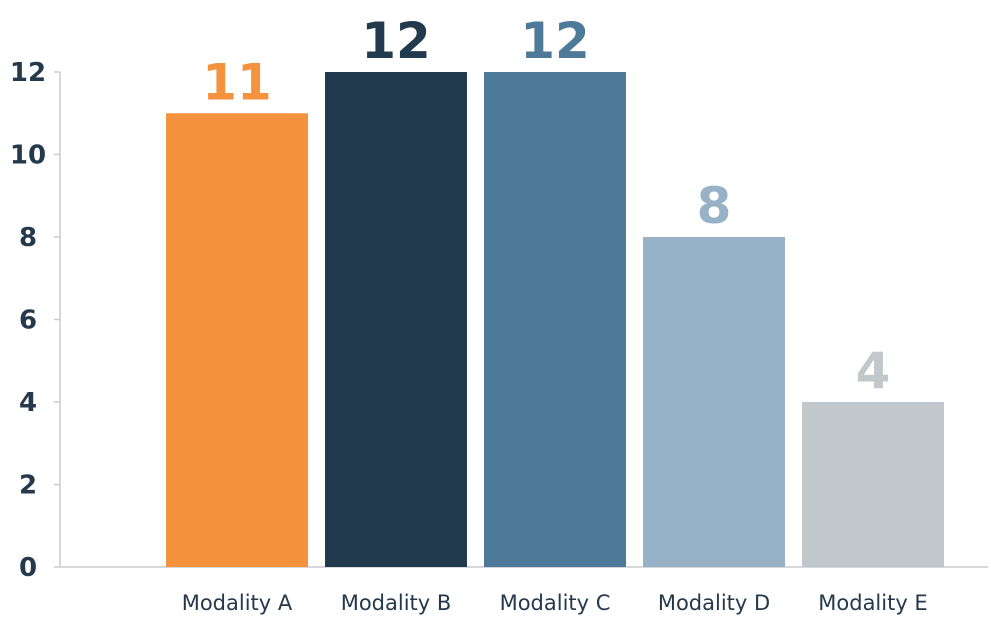  I want to click on y-tick-label: 2, so click(28, 486).